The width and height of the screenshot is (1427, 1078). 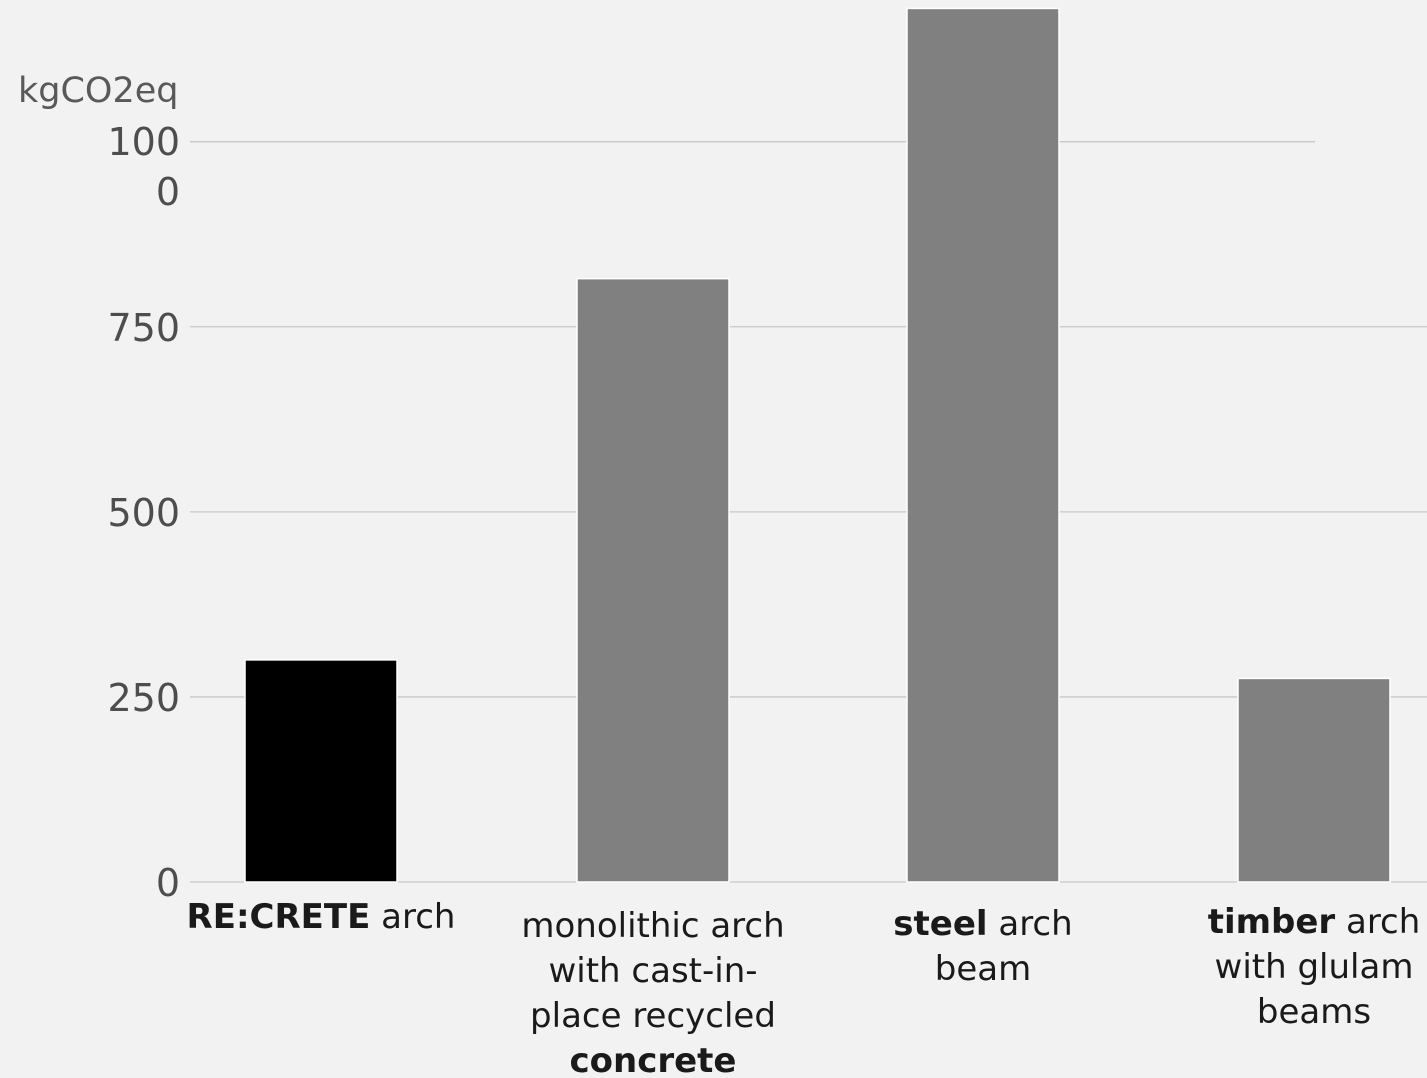 What do you see at coordinates (321, 917) in the screenshot?
I see `category-label-1: RE:CRETE arch` at bounding box center [321, 917].